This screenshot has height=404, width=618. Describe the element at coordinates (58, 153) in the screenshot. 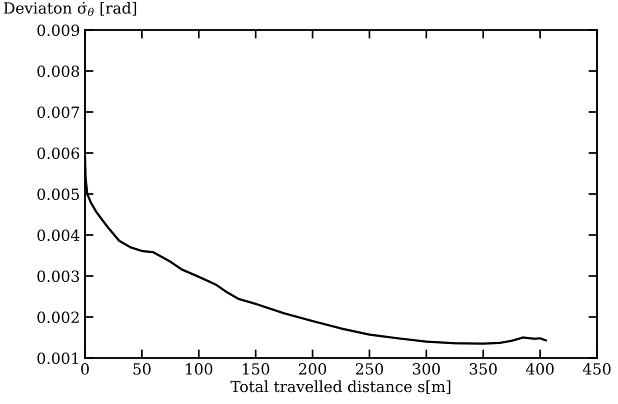

I see `y-tick-label: 0.006` at that location.